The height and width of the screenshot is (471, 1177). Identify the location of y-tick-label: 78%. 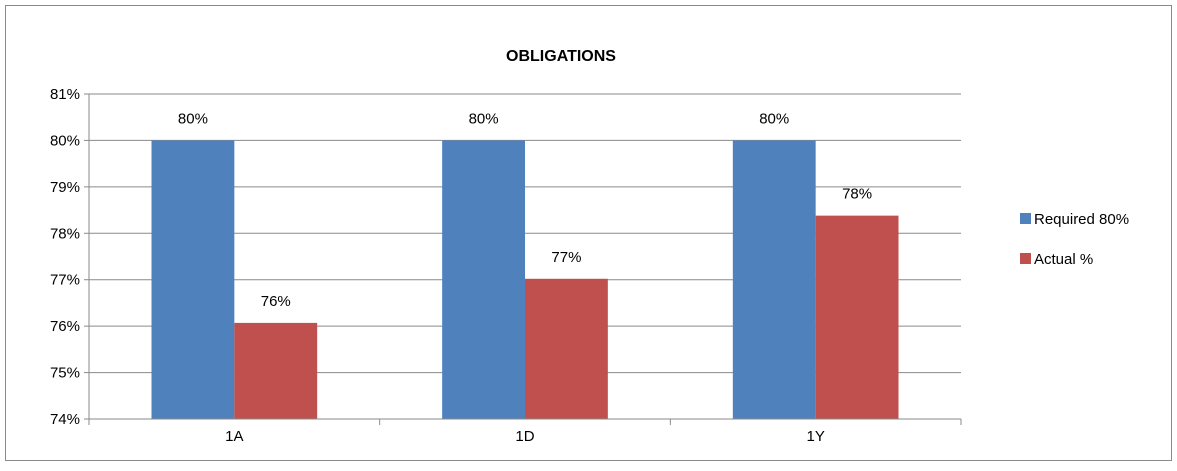
(65, 233).